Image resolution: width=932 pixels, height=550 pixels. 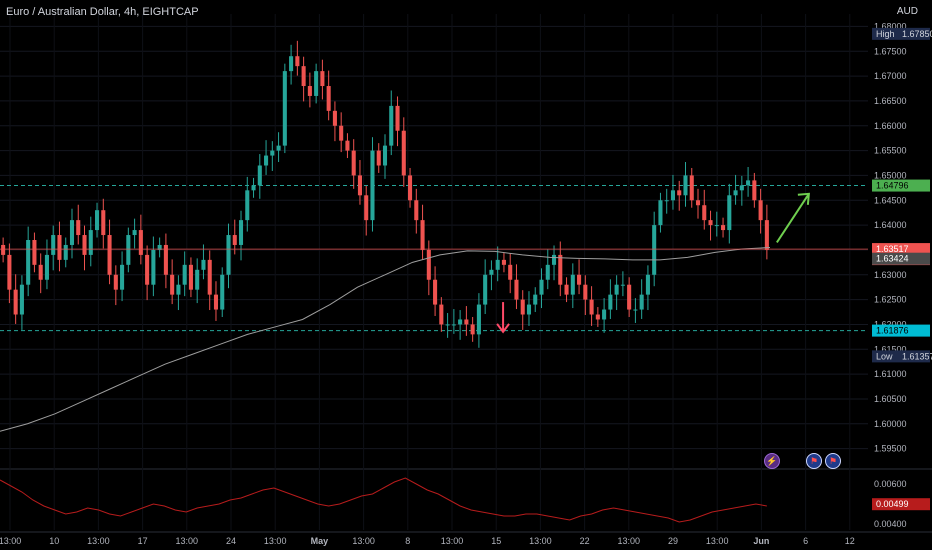 What do you see at coordinates (892, 331) in the screenshot?
I see `support-label: 1.61876` at bounding box center [892, 331].